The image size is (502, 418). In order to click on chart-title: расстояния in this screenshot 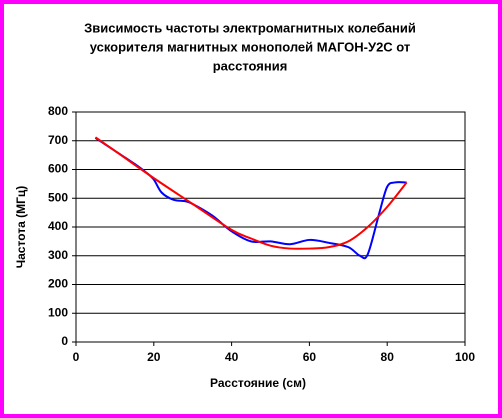, I will do `click(250, 65)`.